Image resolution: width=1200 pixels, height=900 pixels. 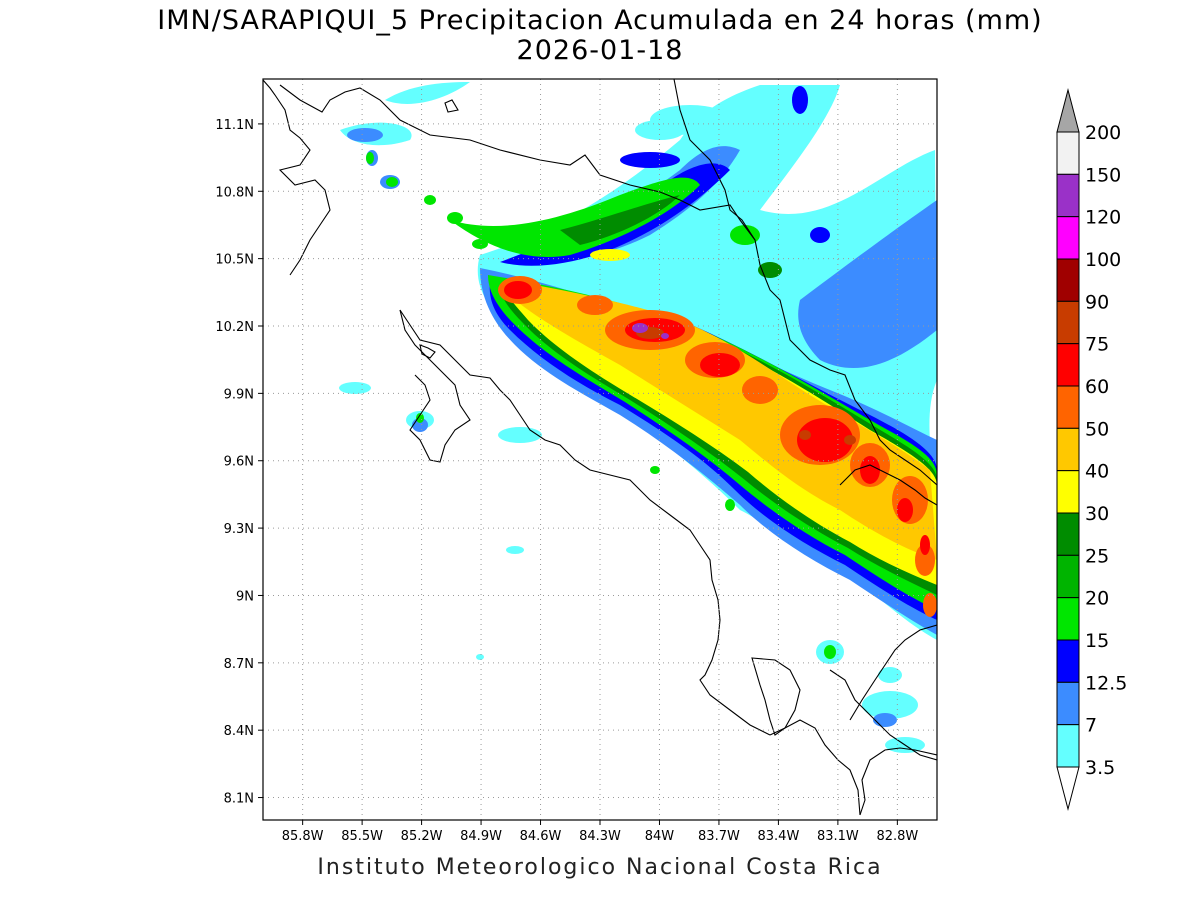 I want to click on x-tick-label: 85.5W, so click(x=362, y=836).